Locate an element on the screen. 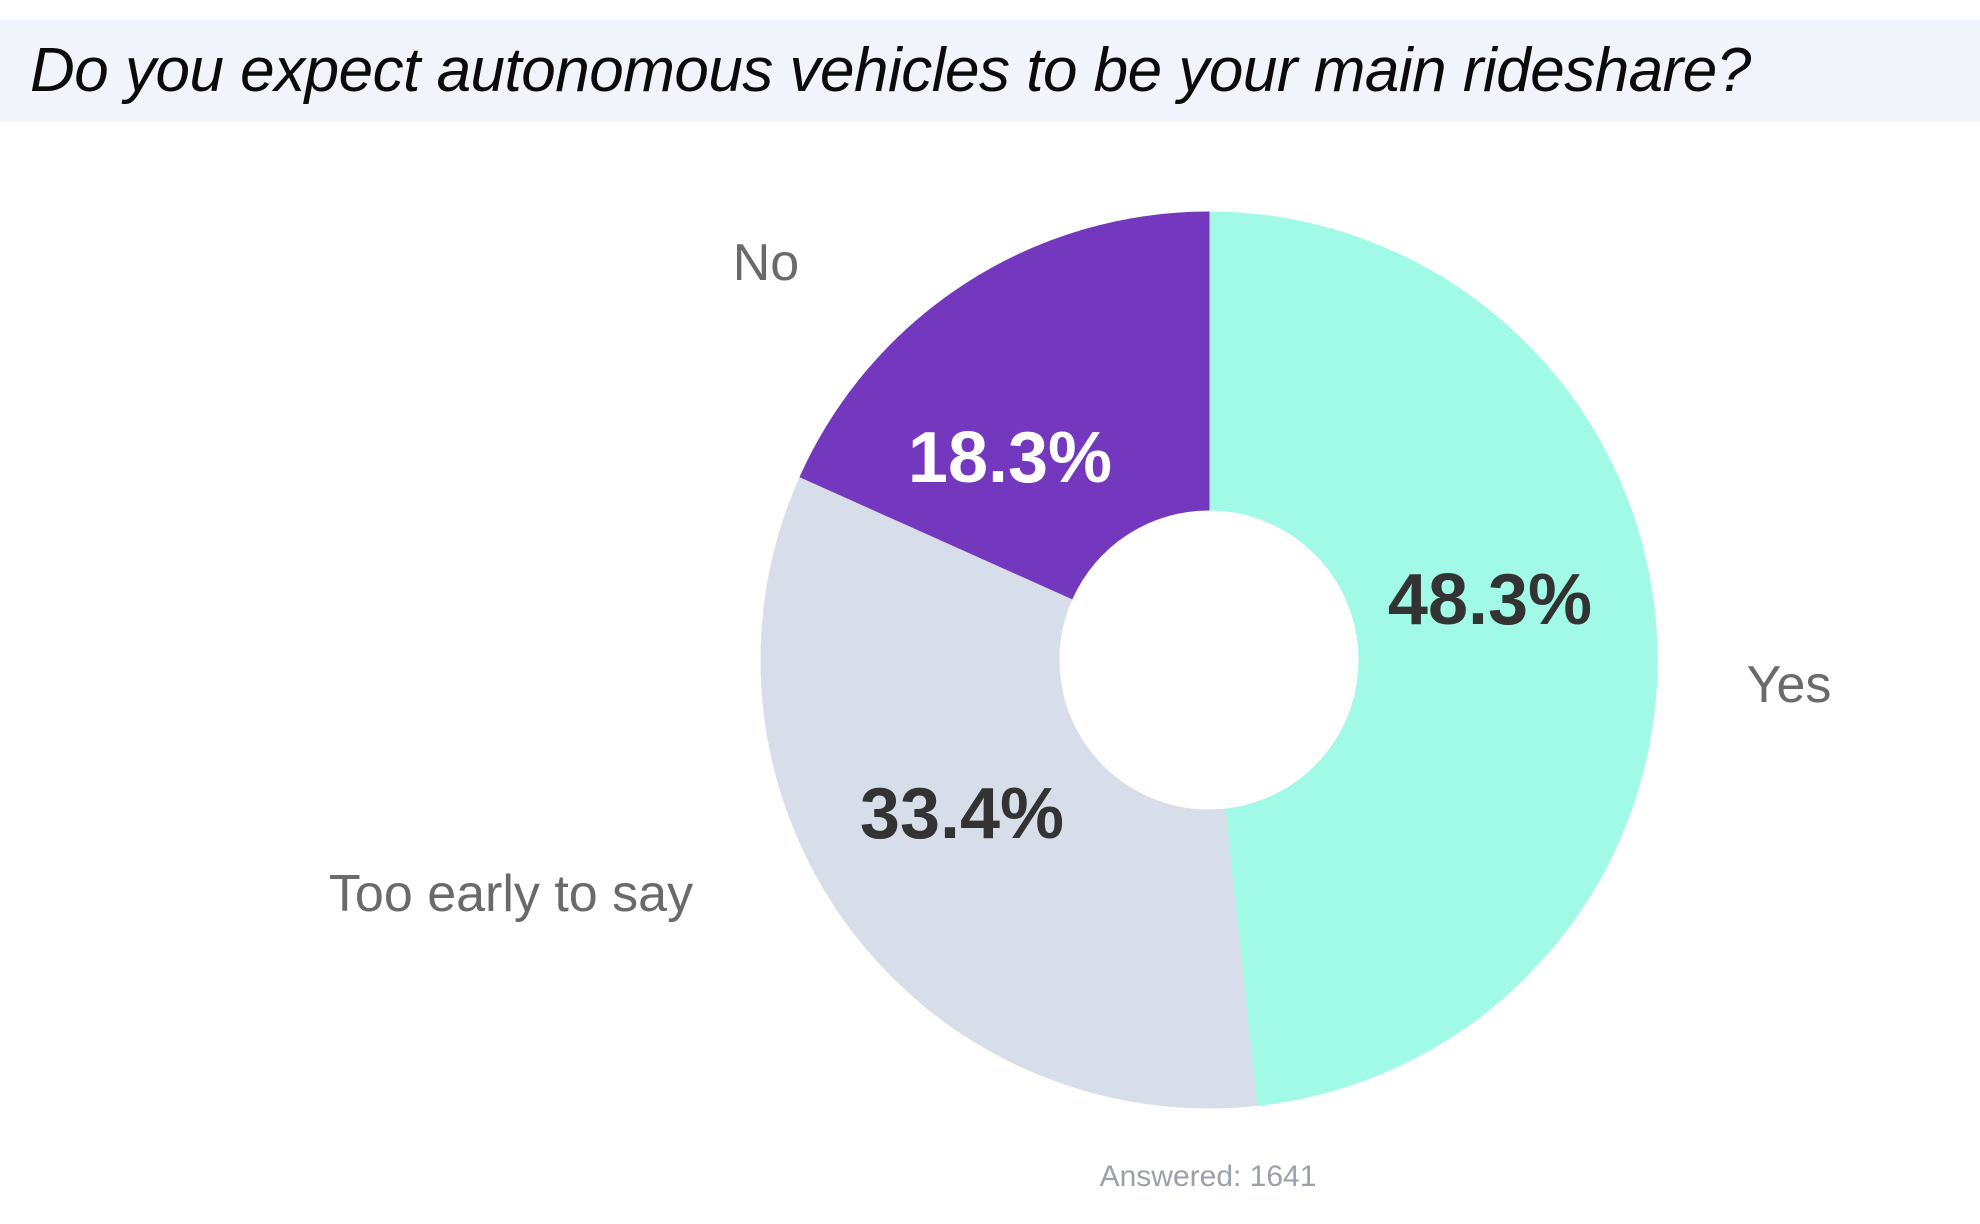 The image size is (1980, 1224). category-label-too-early-to-say: Too early to say is located at coordinates (511, 894).